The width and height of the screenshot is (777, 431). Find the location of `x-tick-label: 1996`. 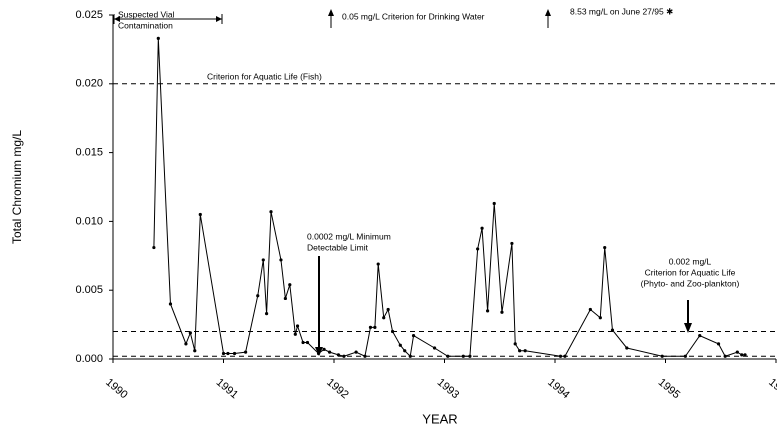

x-tick-label: 1996 is located at coordinates (771, 388).